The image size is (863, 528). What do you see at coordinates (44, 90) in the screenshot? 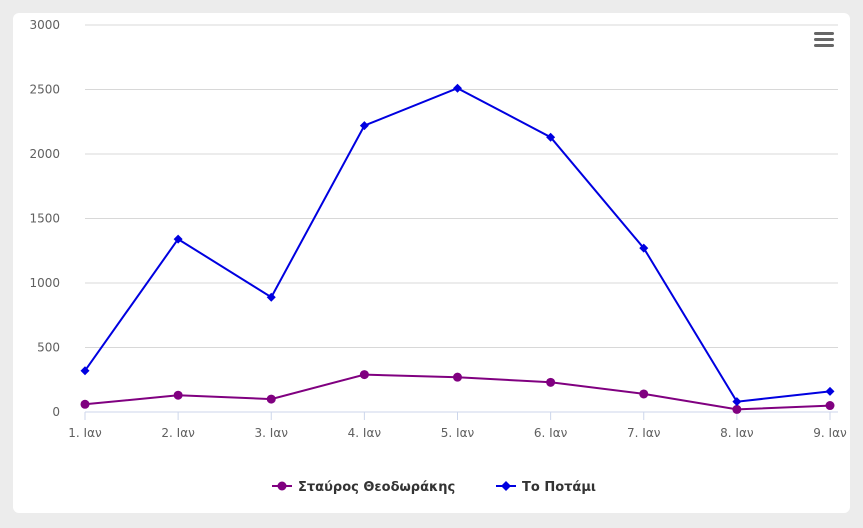
I see `y-tick-label: 2500` at bounding box center [44, 90].